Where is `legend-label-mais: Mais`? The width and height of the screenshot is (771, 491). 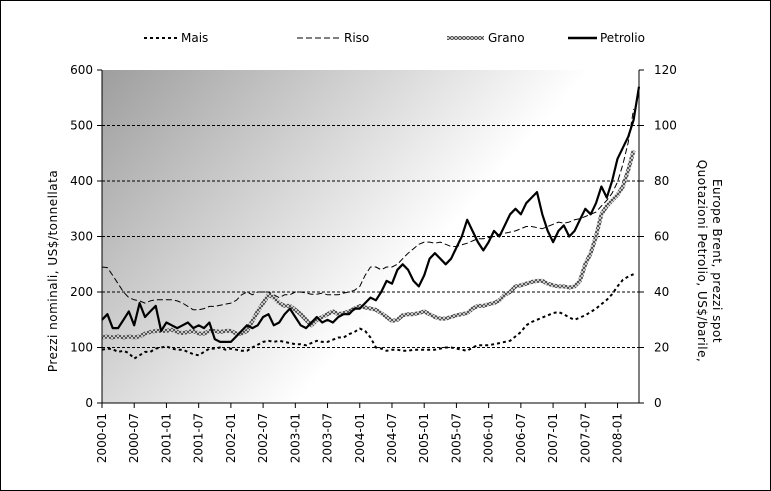
legend-label-mais: Mais is located at coordinates (194, 38).